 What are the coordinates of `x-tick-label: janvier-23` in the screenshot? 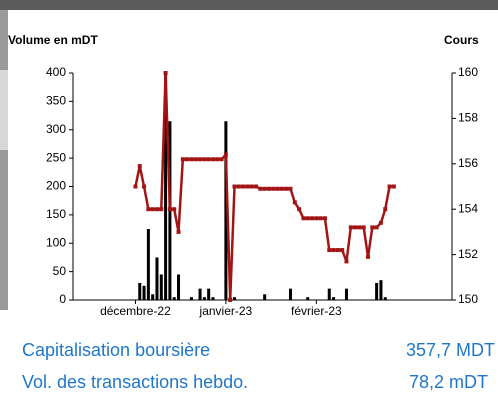 It's located at (226, 311).